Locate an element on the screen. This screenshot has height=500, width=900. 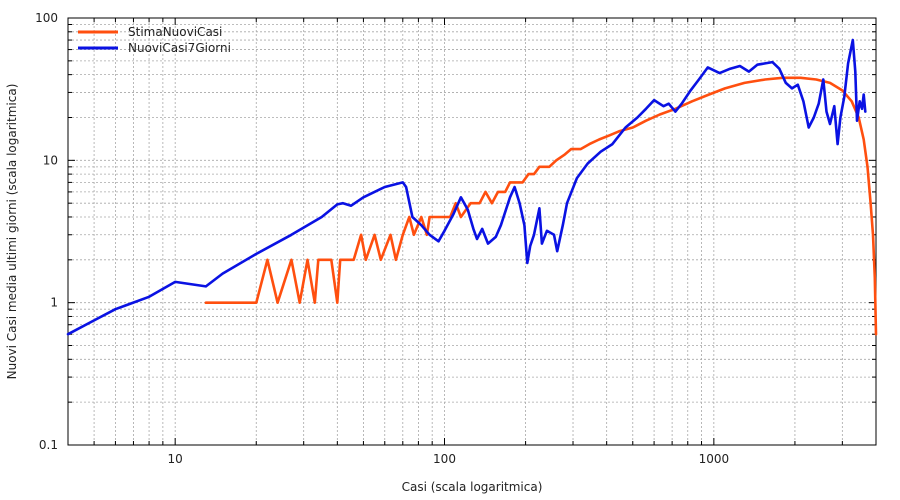
y-tick-label: 100 is located at coordinates (46, 18).